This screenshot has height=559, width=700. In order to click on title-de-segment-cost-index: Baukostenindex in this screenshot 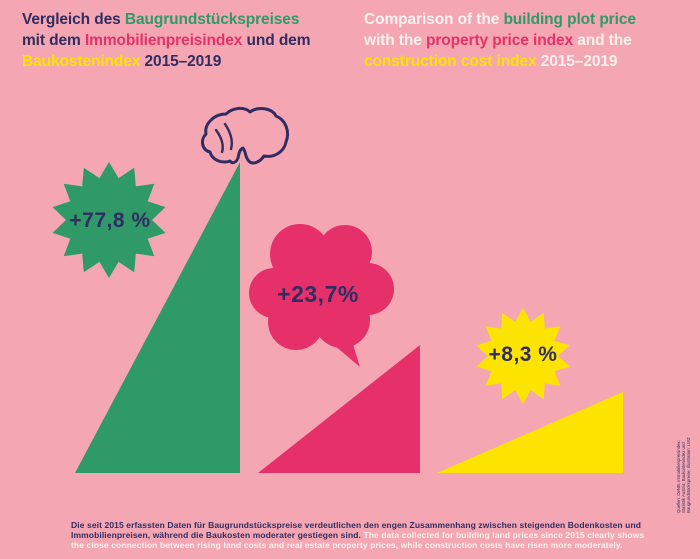, I will do `click(81, 61)`.